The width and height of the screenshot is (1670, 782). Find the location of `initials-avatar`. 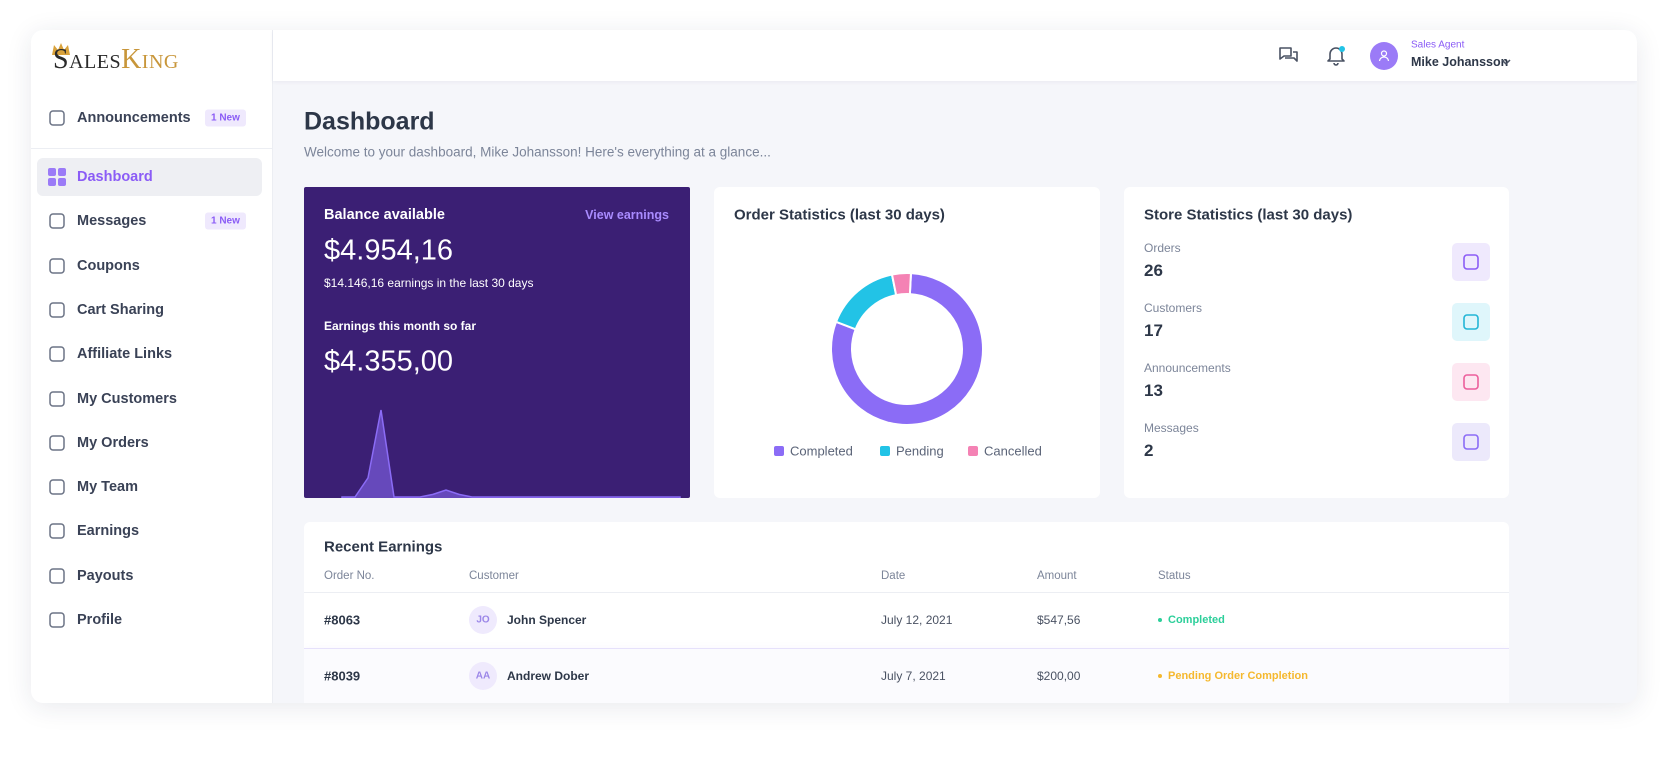

initials-avatar is located at coordinates (483, 620).